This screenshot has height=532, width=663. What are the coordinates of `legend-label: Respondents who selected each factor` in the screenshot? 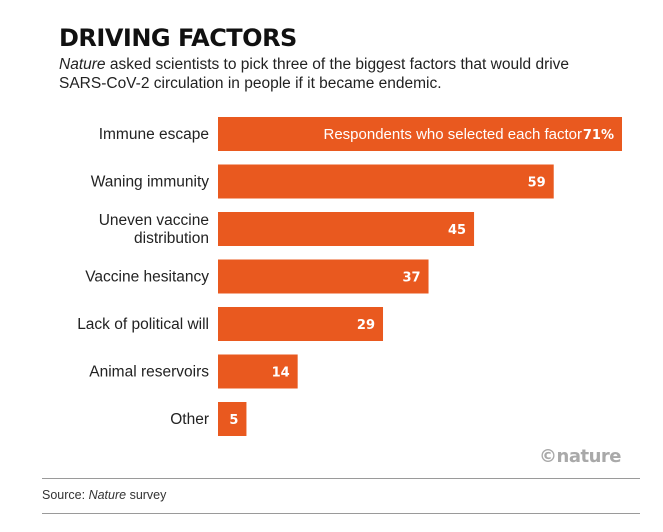 It's located at (453, 134).